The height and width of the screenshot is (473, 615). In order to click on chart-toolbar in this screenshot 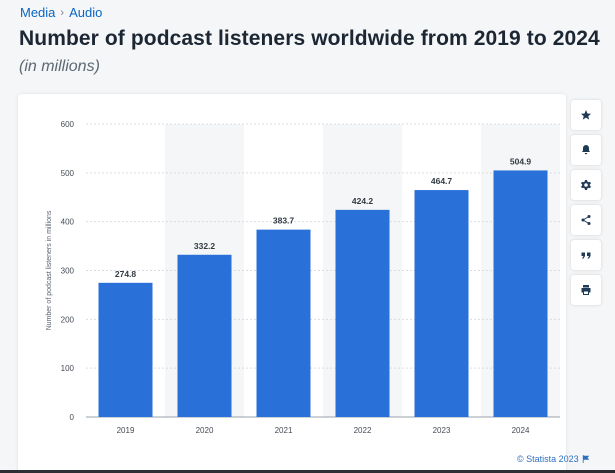, I will do `click(586, 205)`.